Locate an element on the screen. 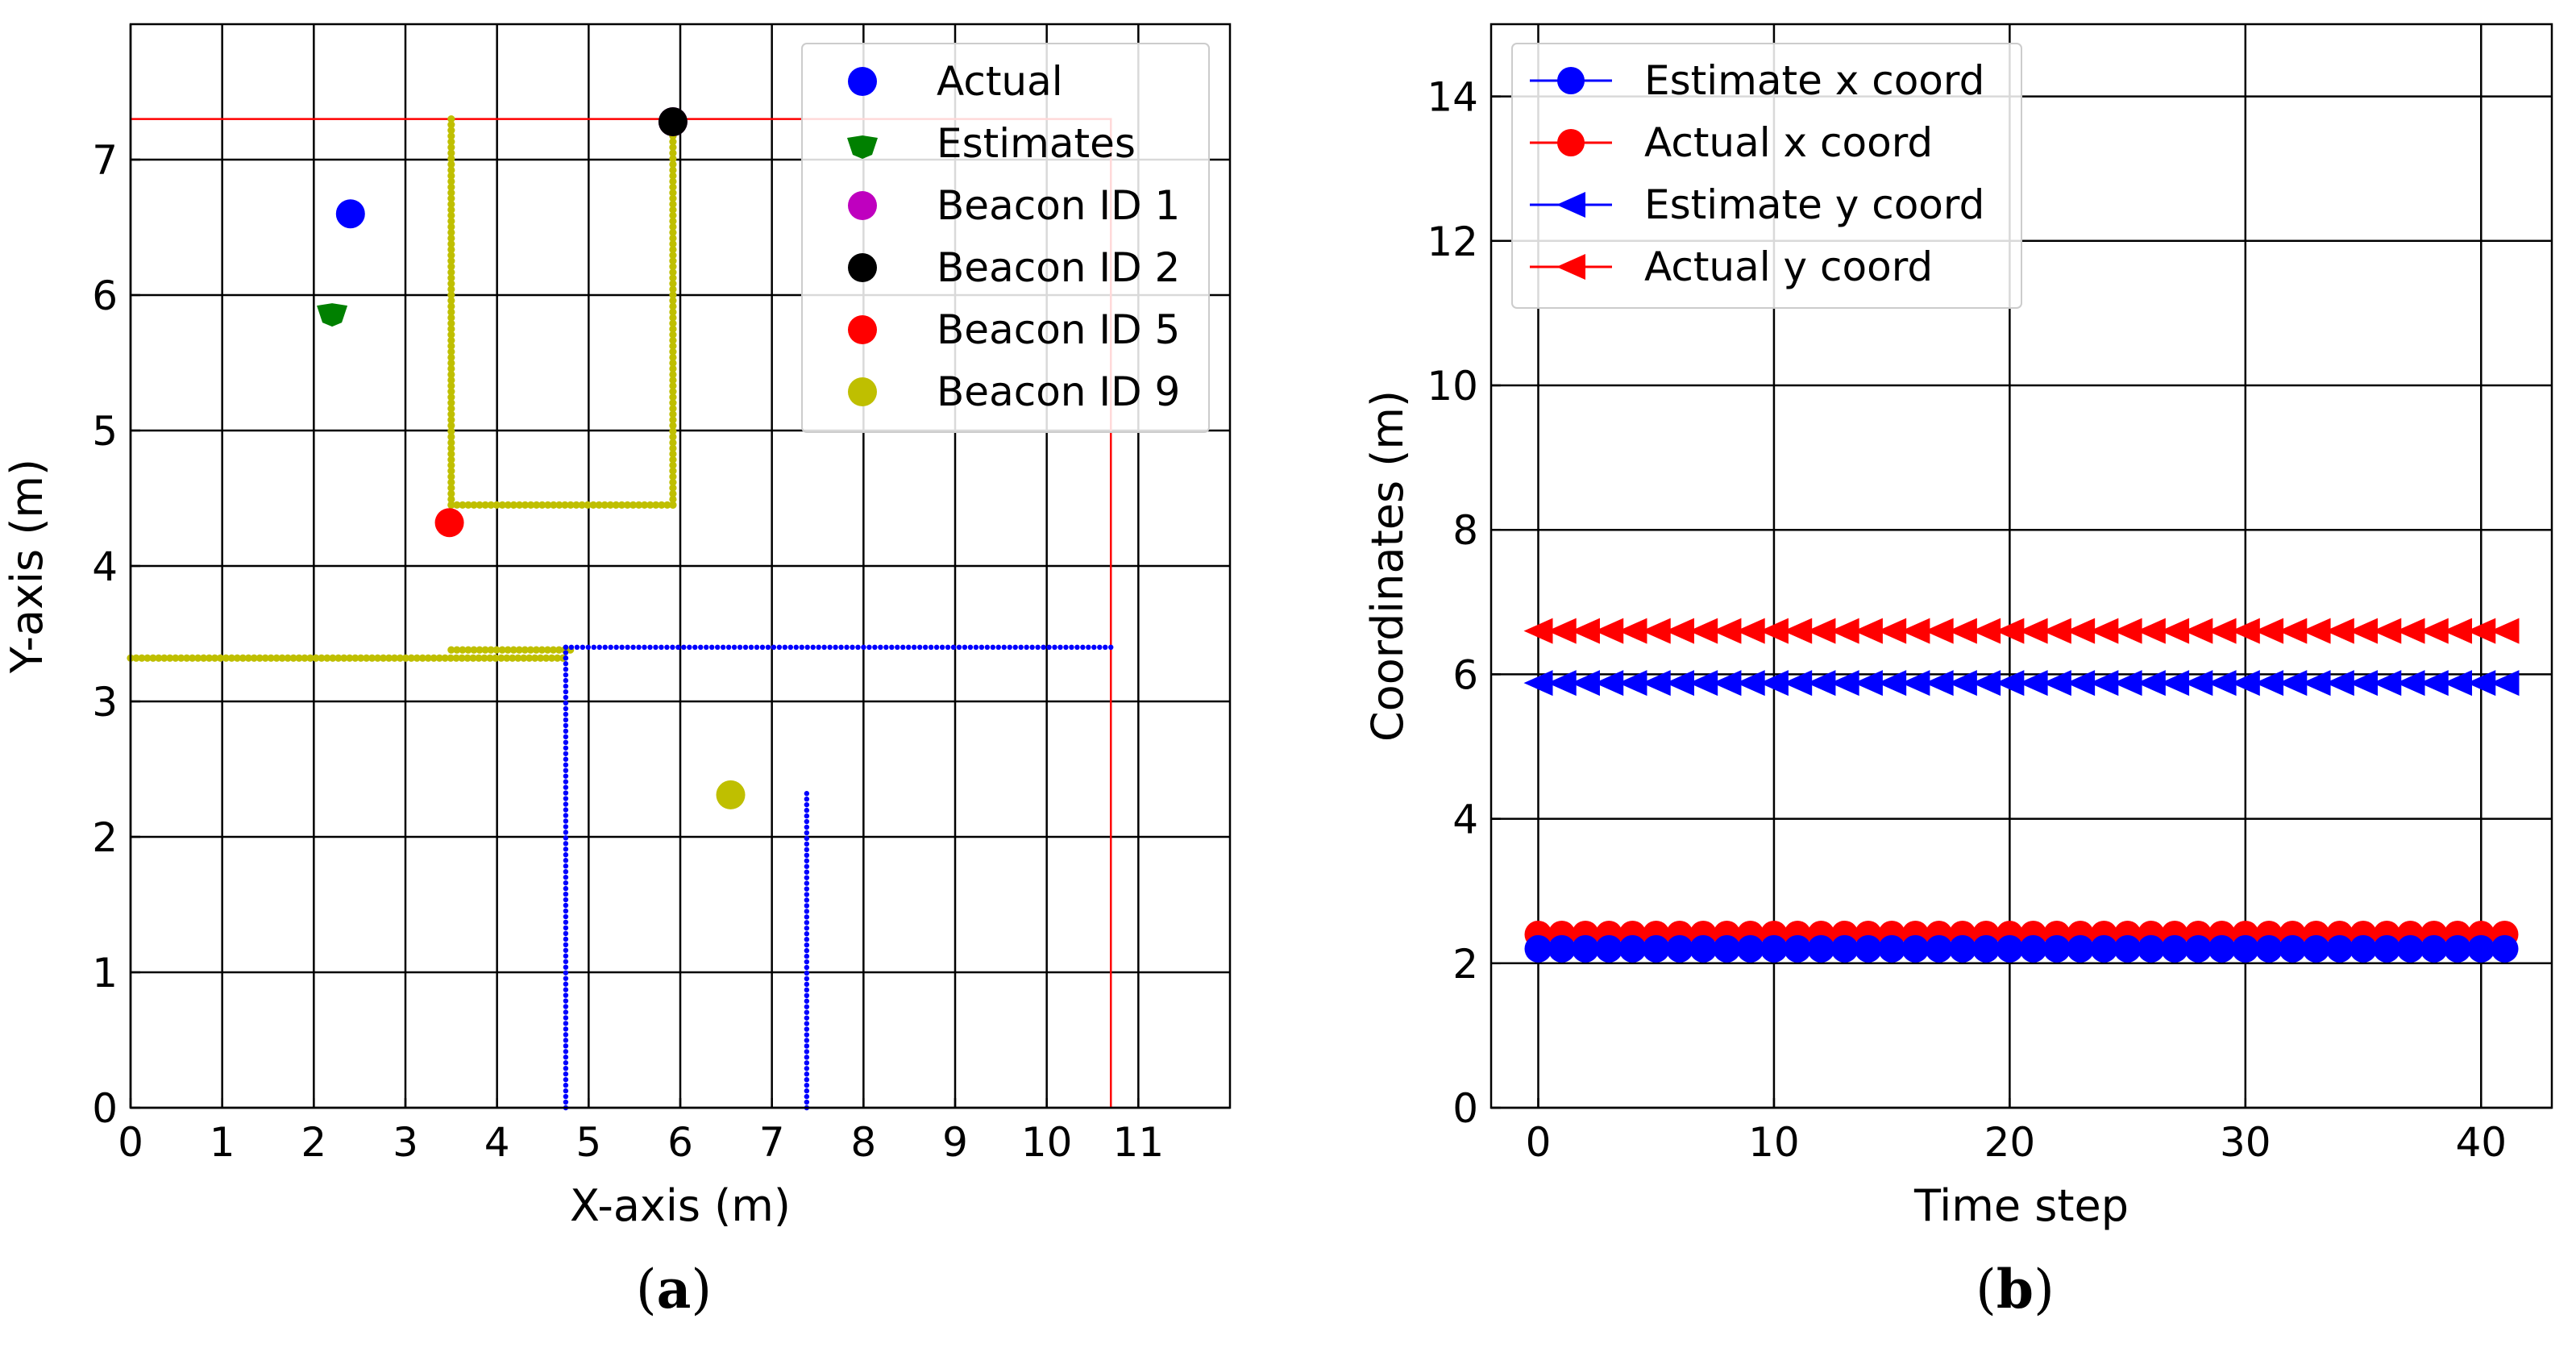 The image size is (2576, 1348). legend-label-actual: Actual is located at coordinates (1000, 81).